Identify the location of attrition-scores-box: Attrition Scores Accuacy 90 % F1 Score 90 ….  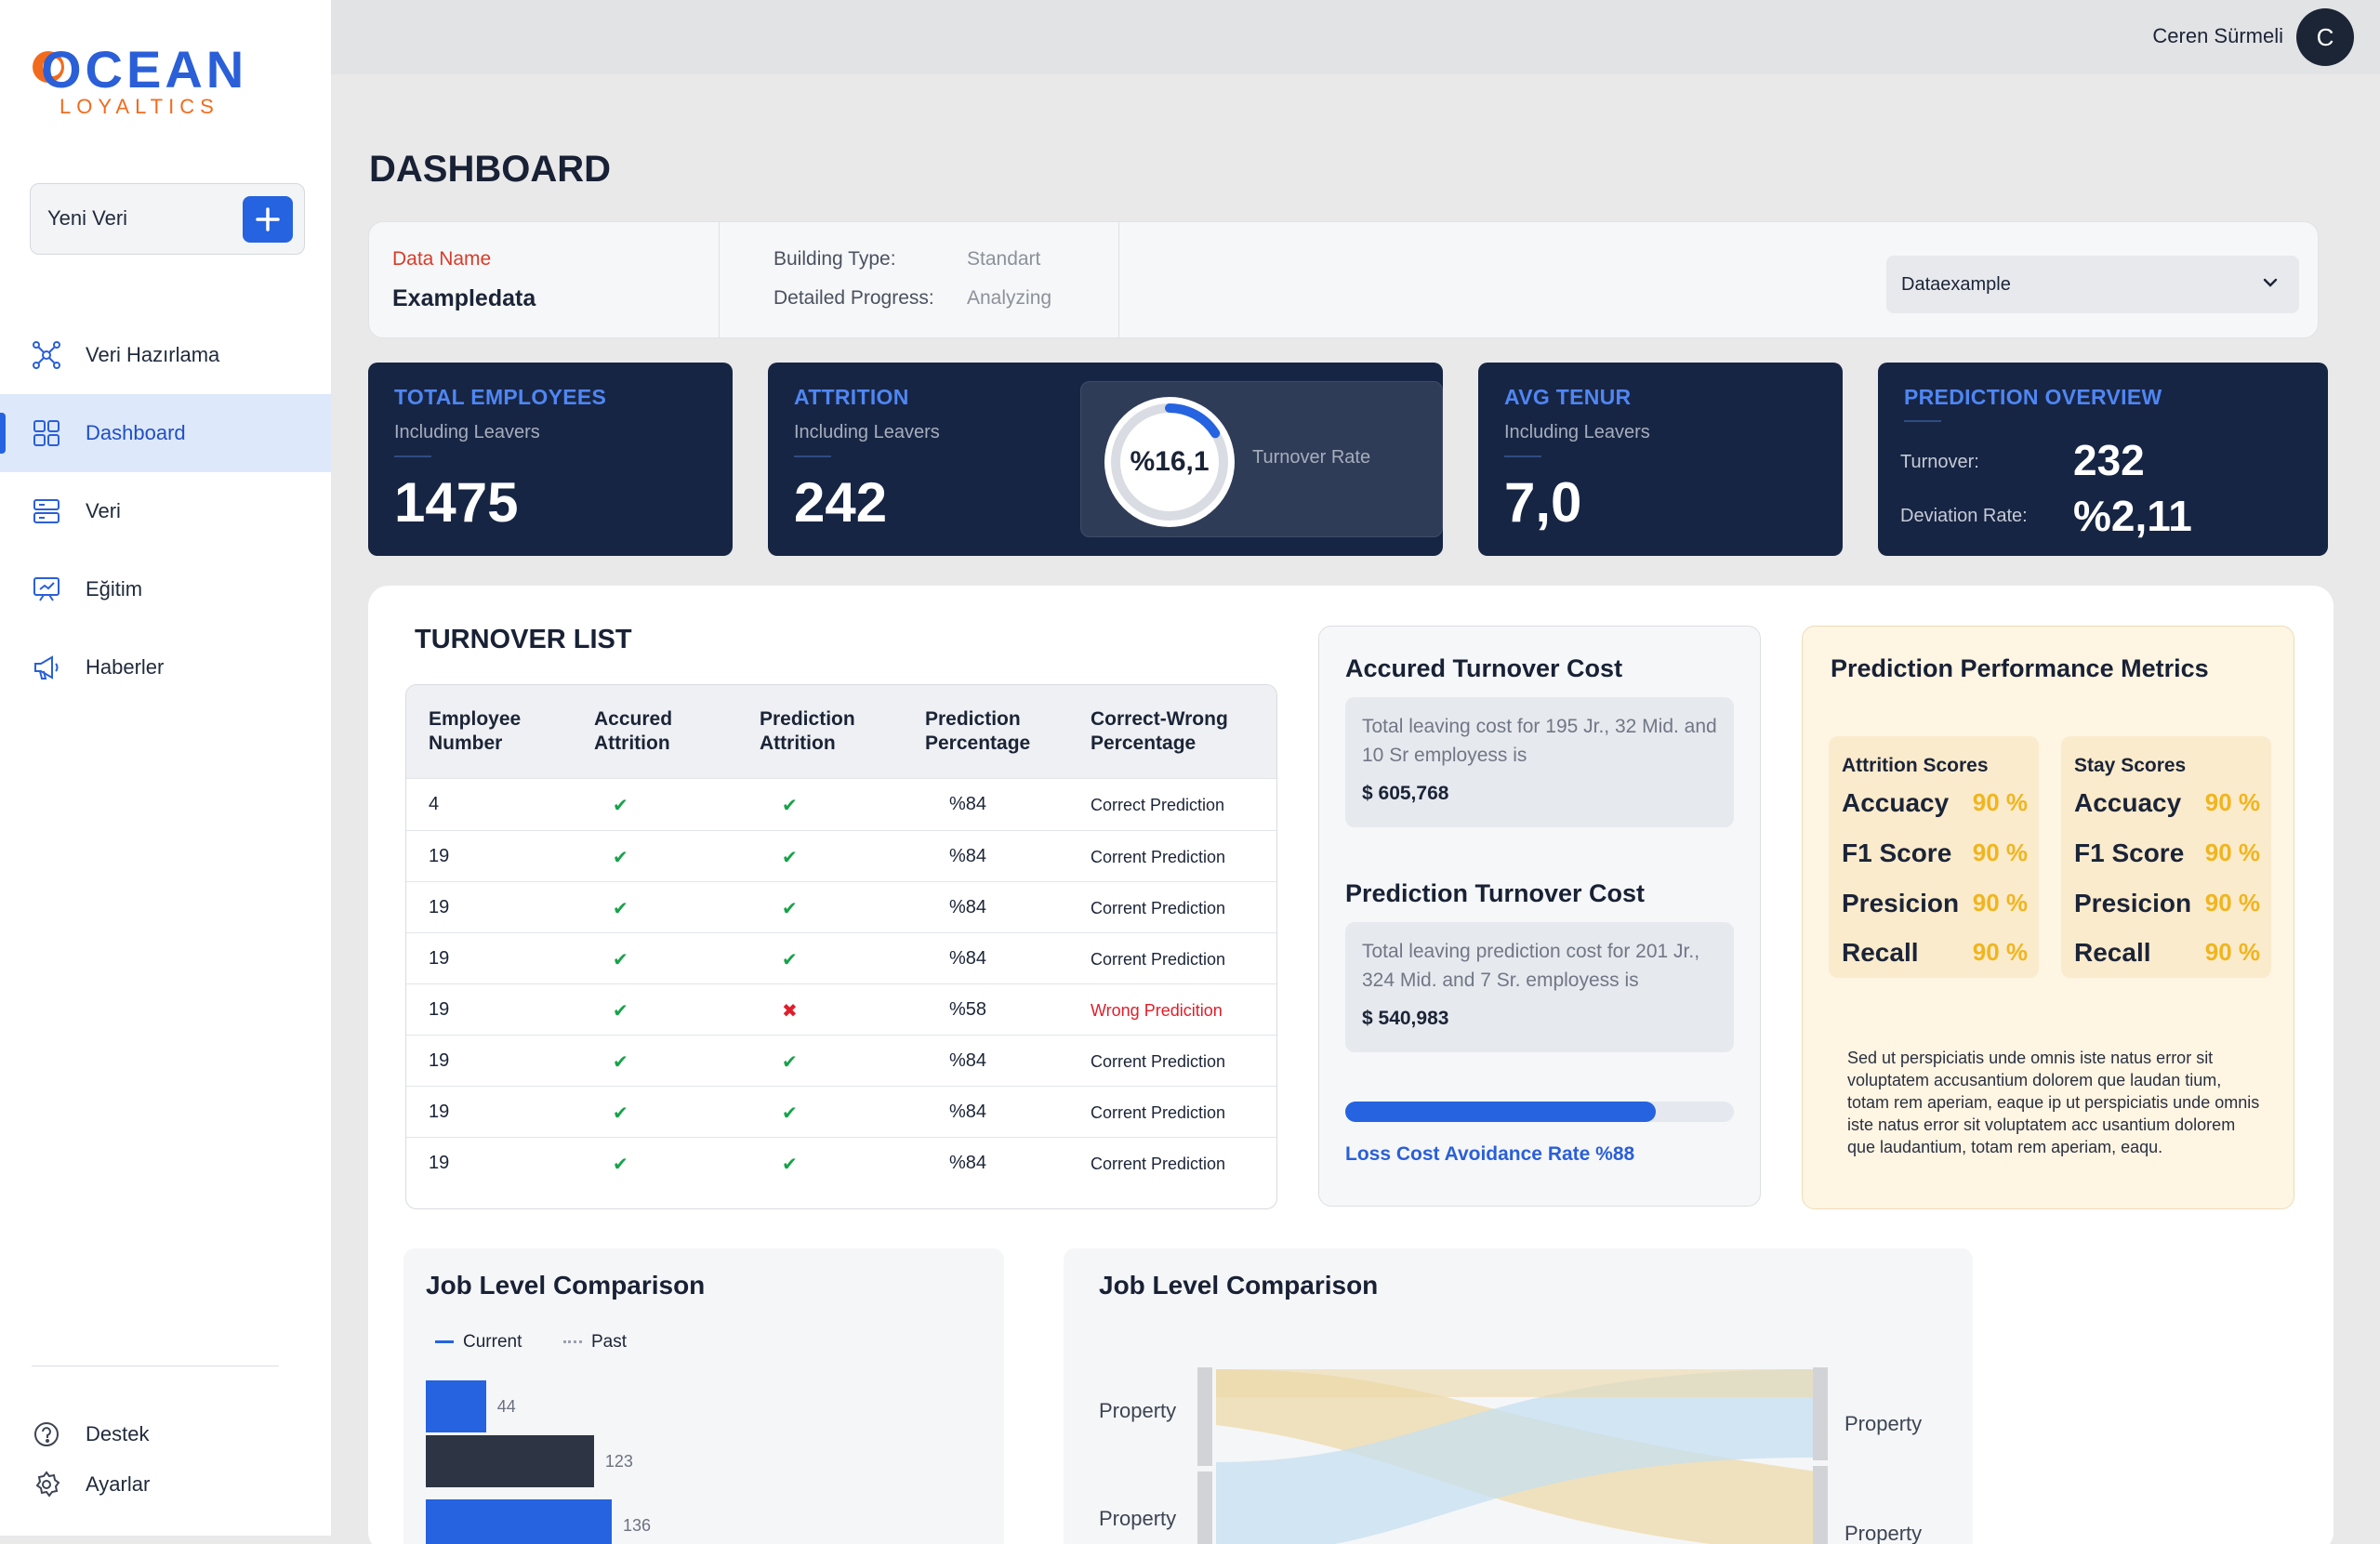
(1934, 857).